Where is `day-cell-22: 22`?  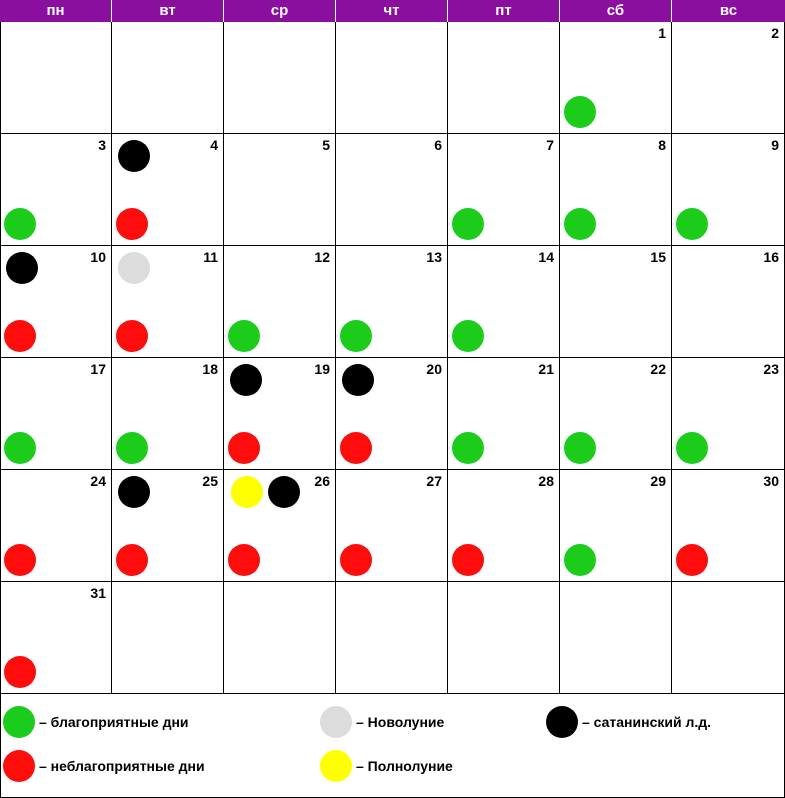
day-cell-22: 22 is located at coordinates (616, 414).